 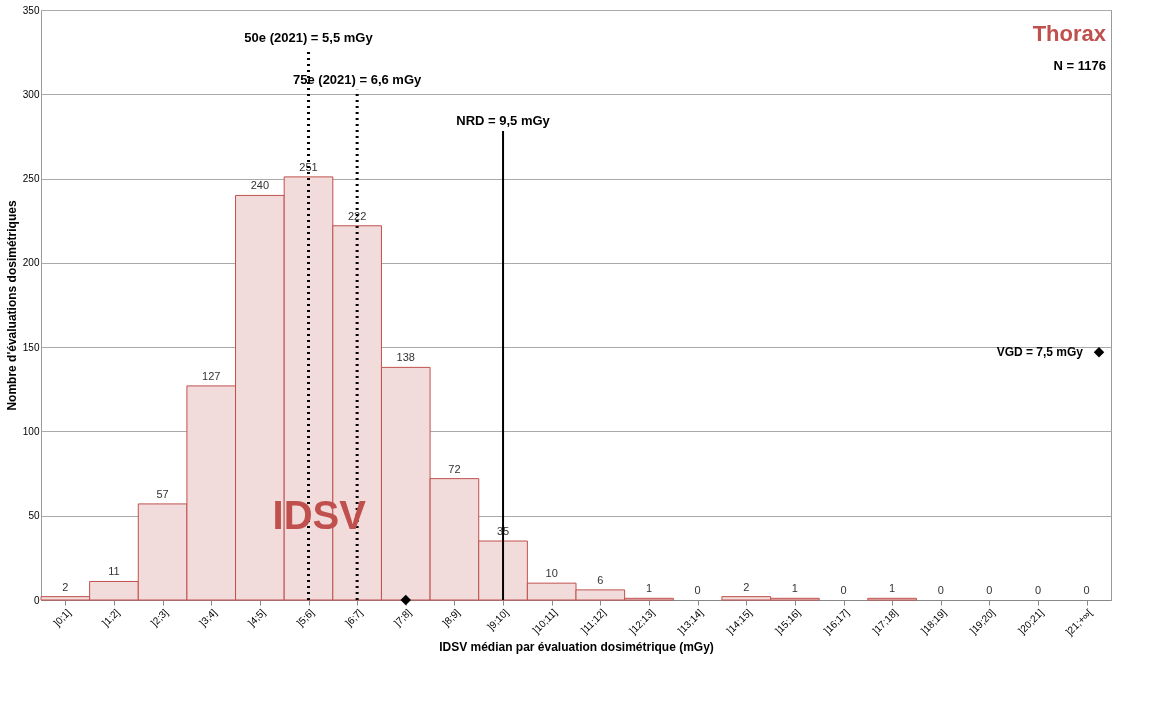 I want to click on y-tick-label: 150, so click(x=31, y=347).